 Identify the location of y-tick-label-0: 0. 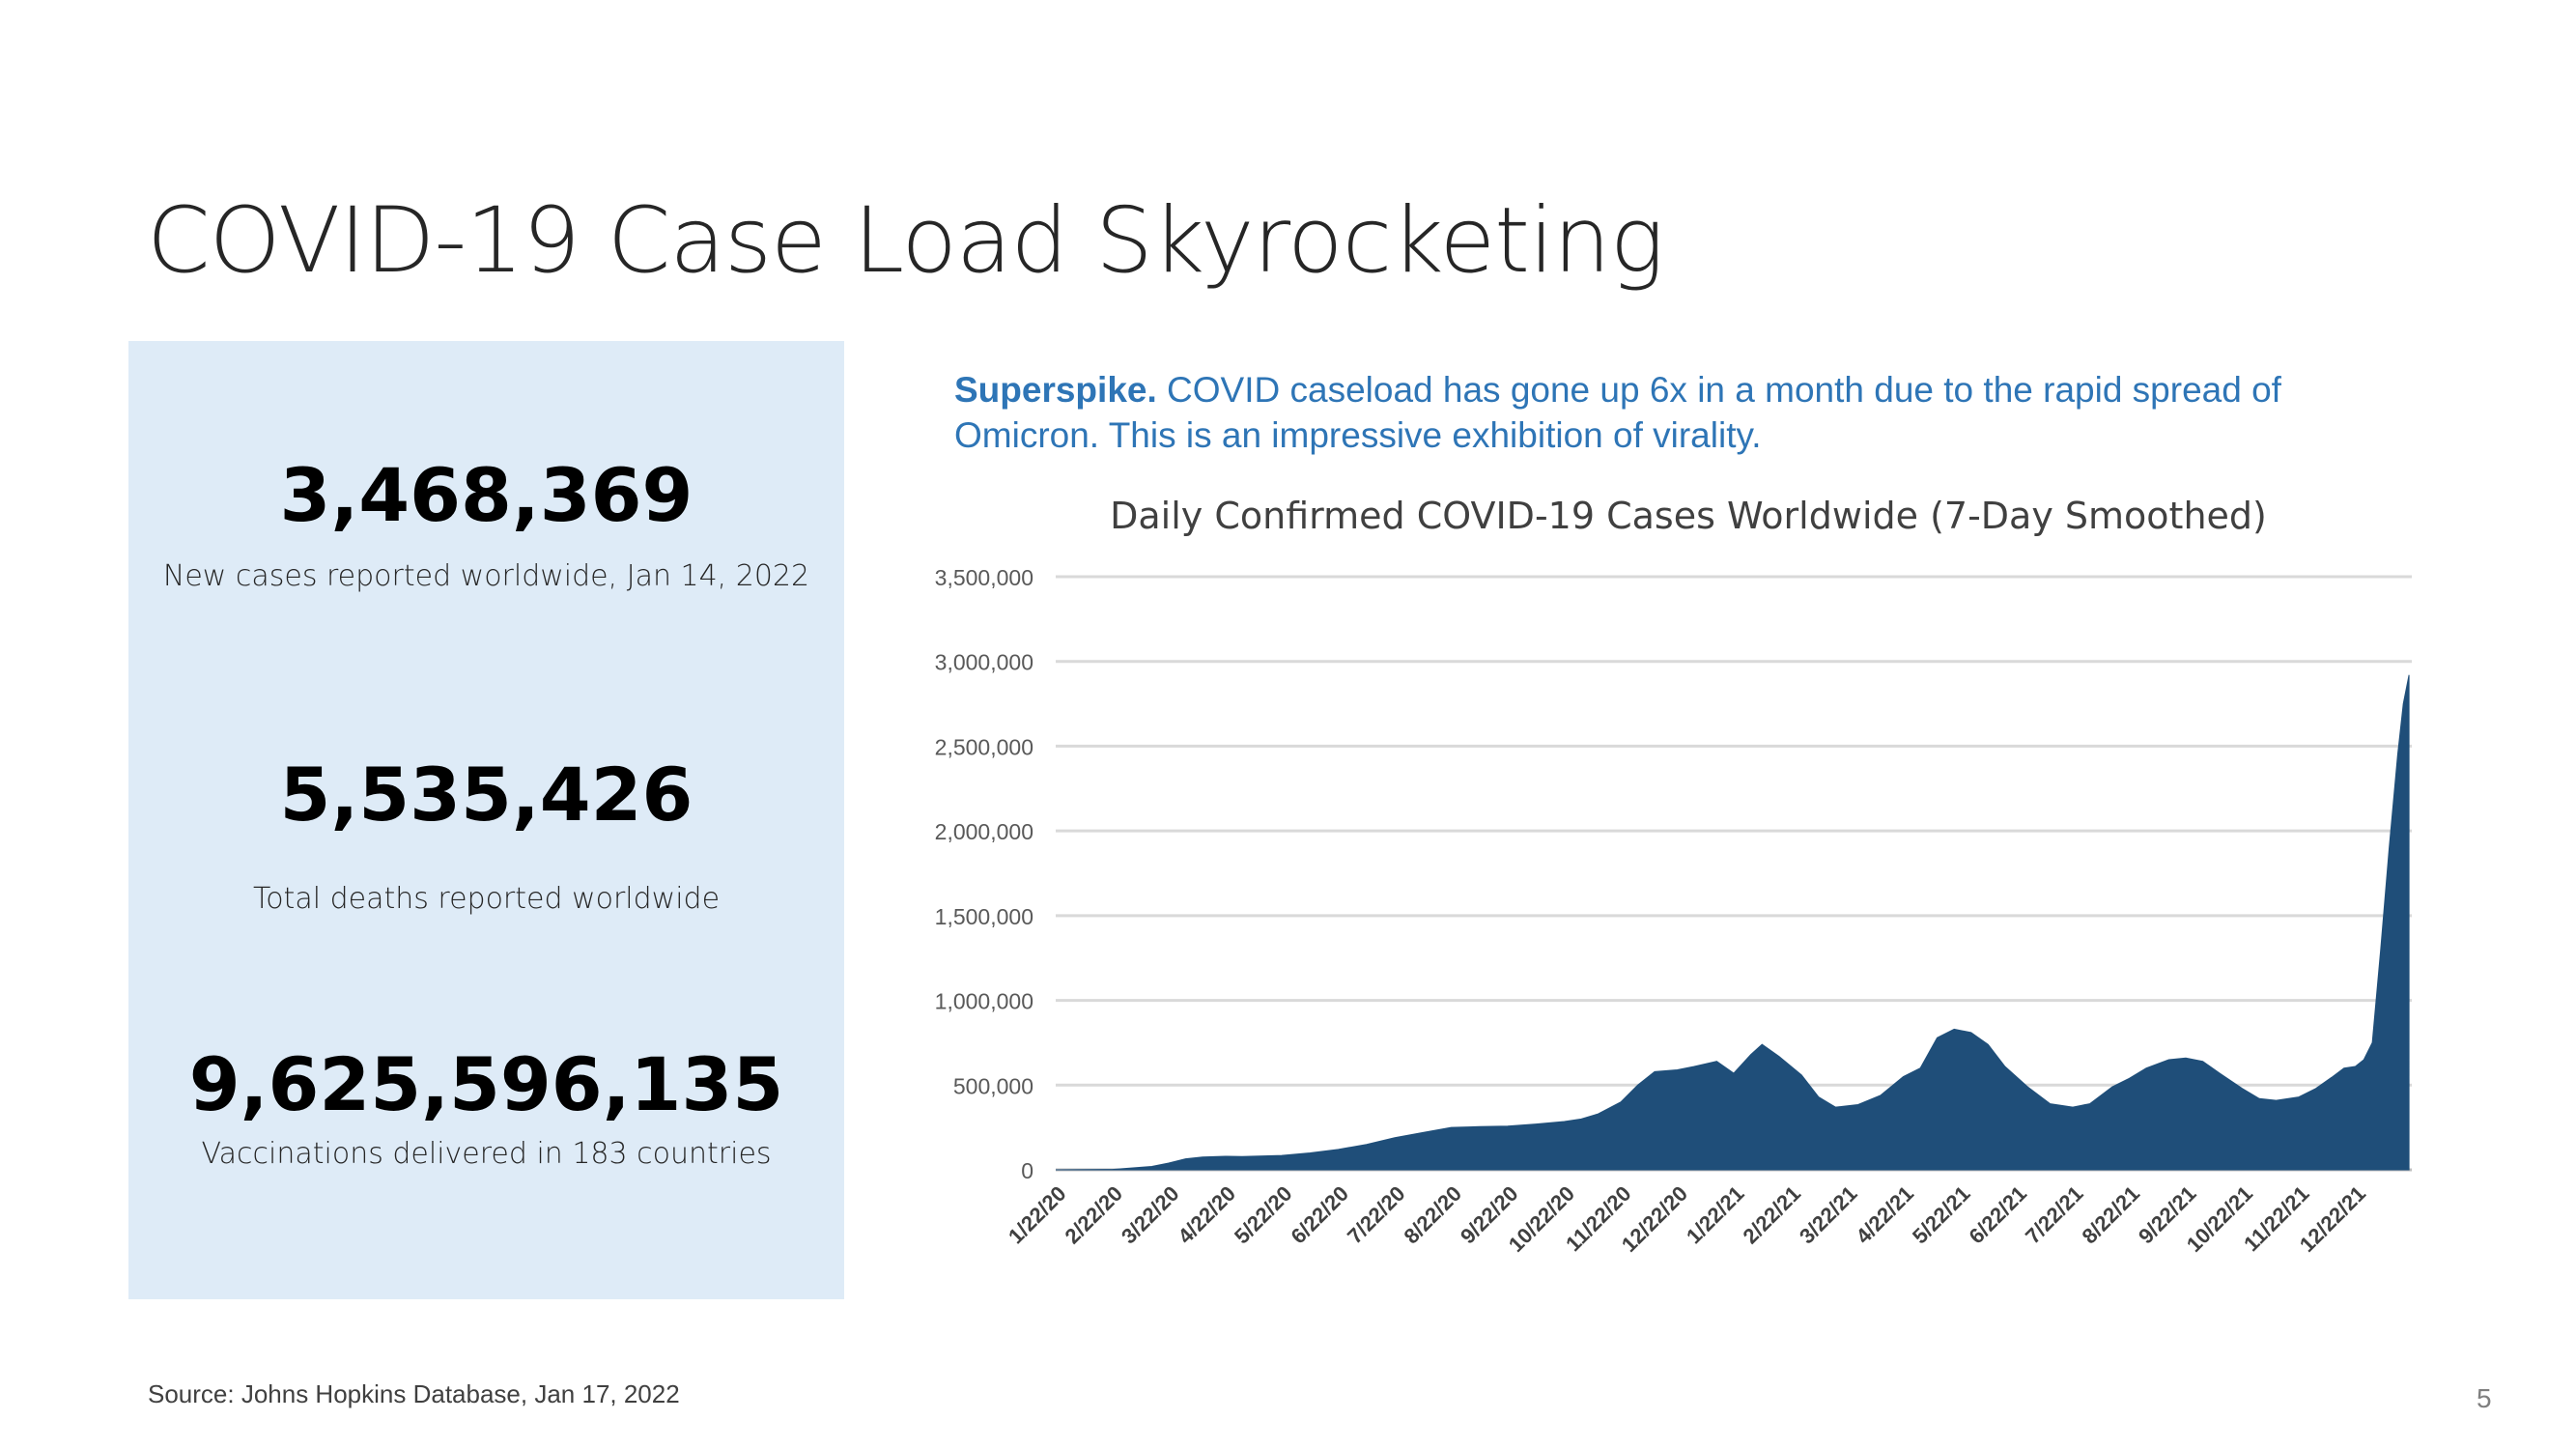
(1027, 1170).